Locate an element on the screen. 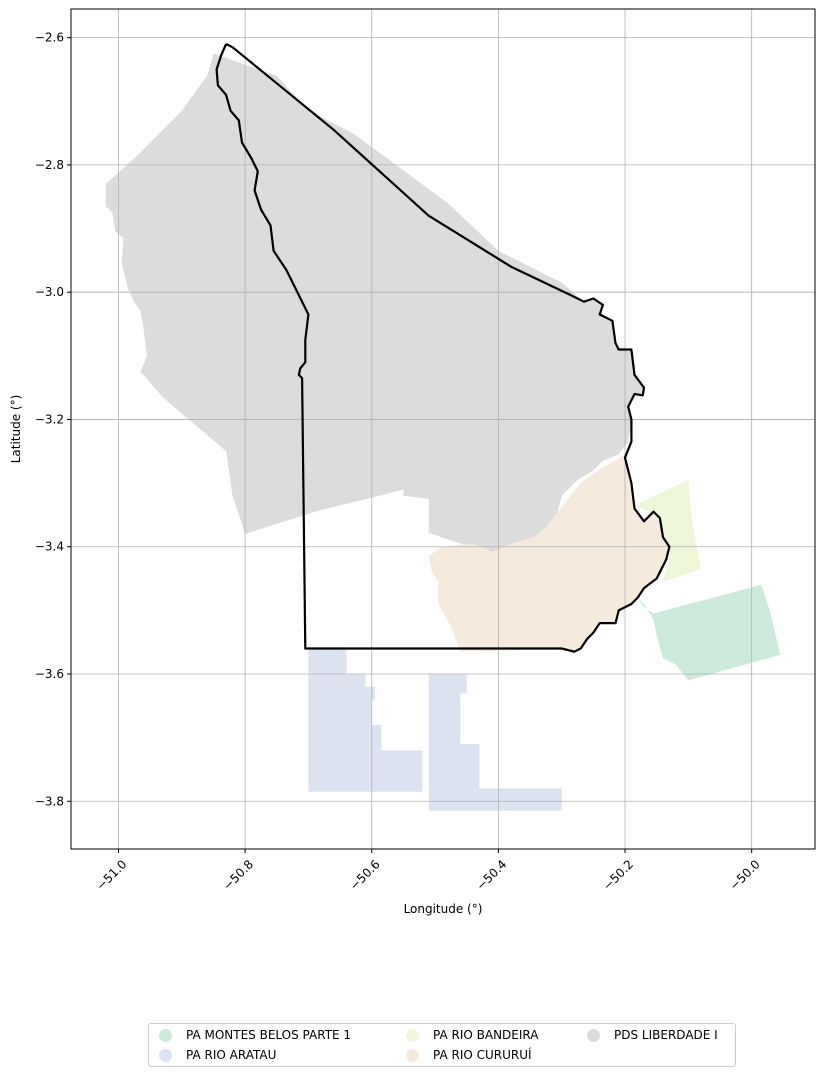  legend-label: PA RIO CURURUÍ is located at coordinates (482, 1055).